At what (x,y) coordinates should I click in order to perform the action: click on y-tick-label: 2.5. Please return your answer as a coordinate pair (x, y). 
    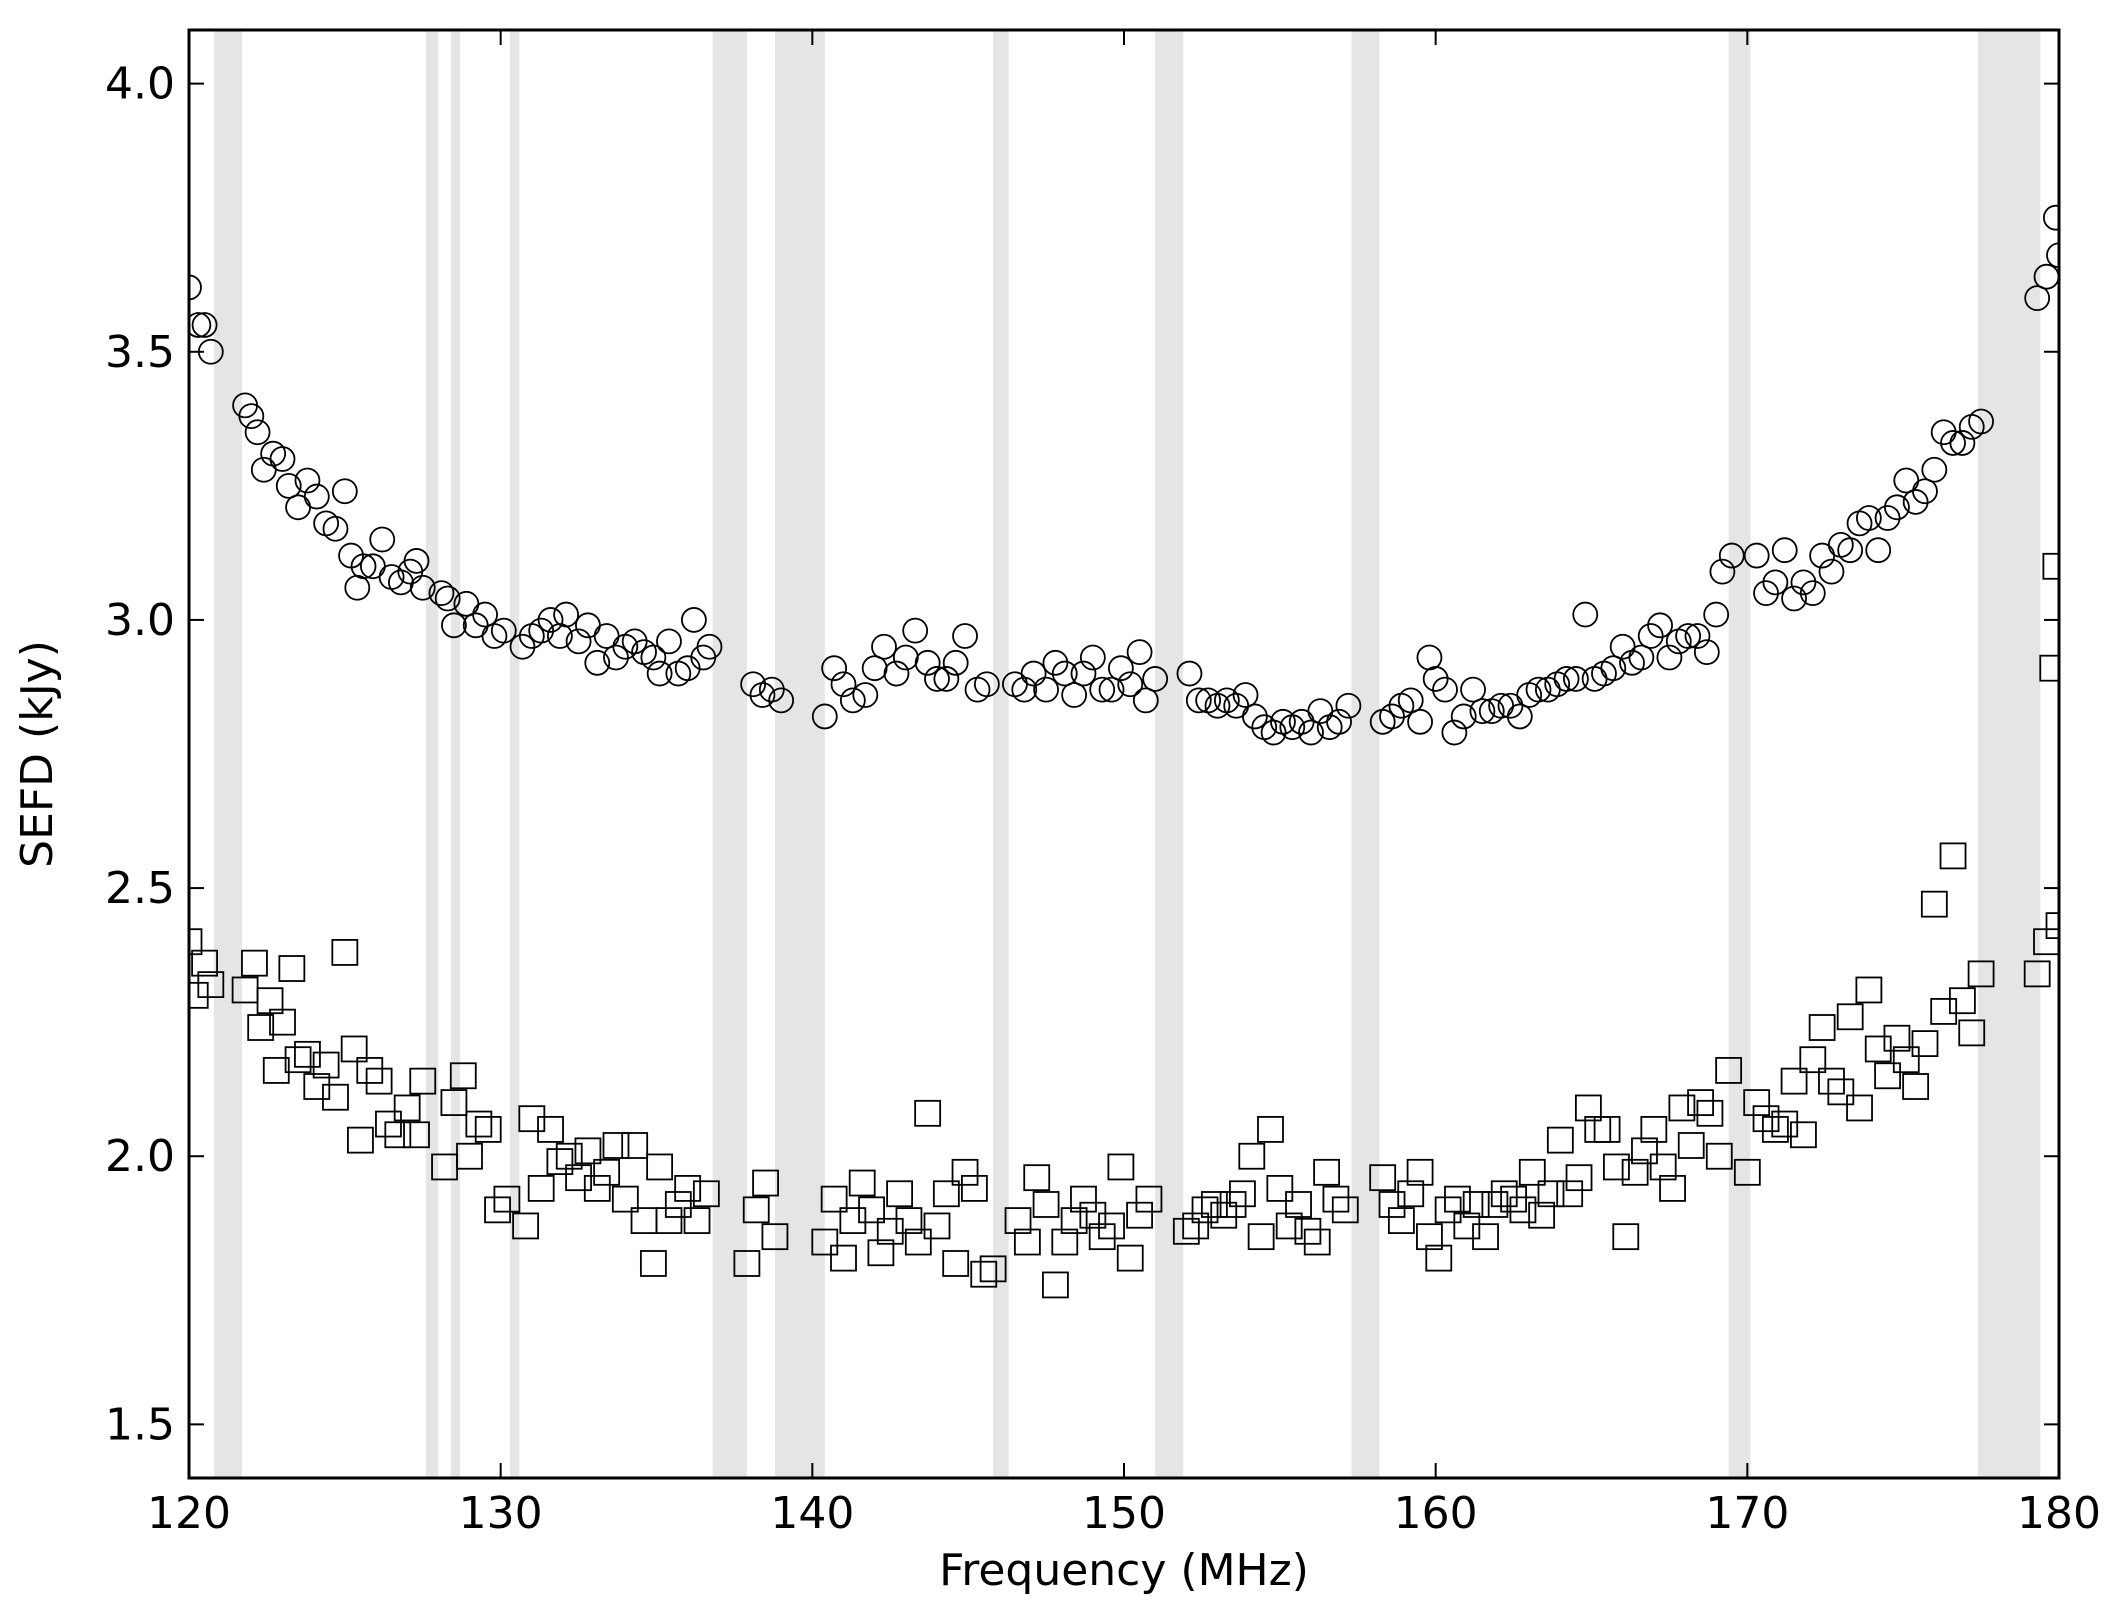
    Looking at the image, I should click on (140, 888).